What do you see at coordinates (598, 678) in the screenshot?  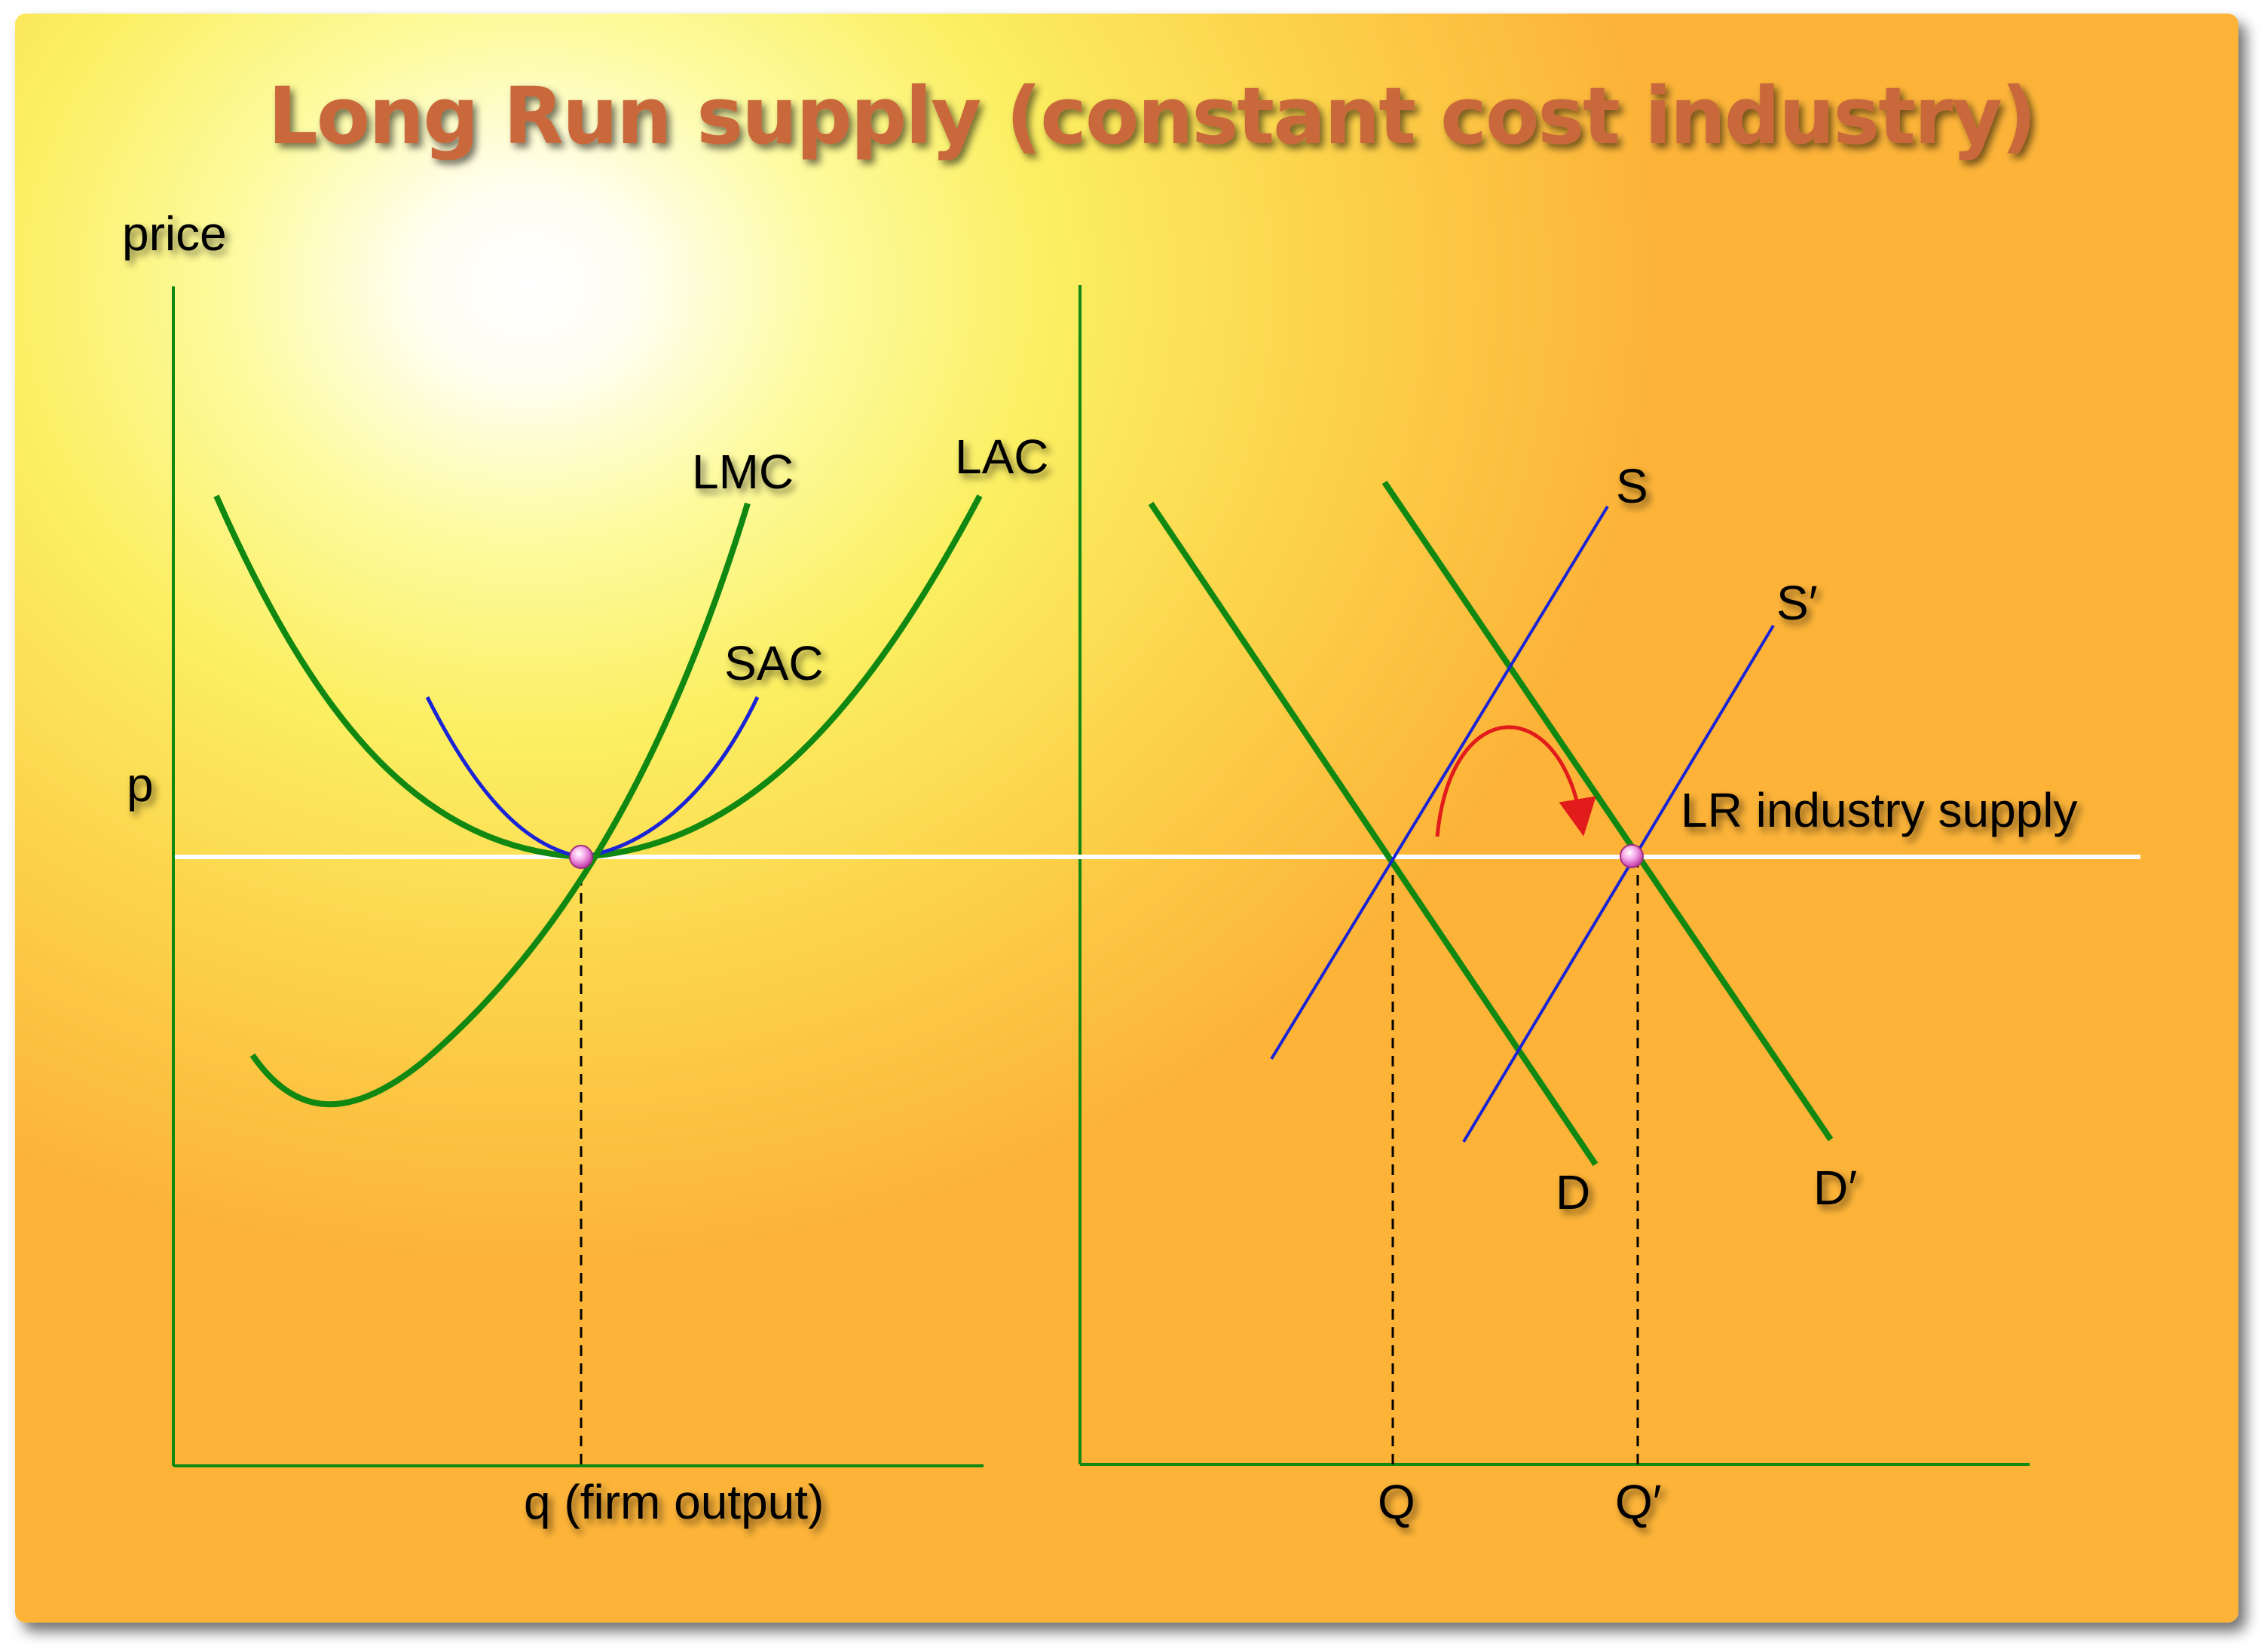 I see `lac-curve` at bounding box center [598, 678].